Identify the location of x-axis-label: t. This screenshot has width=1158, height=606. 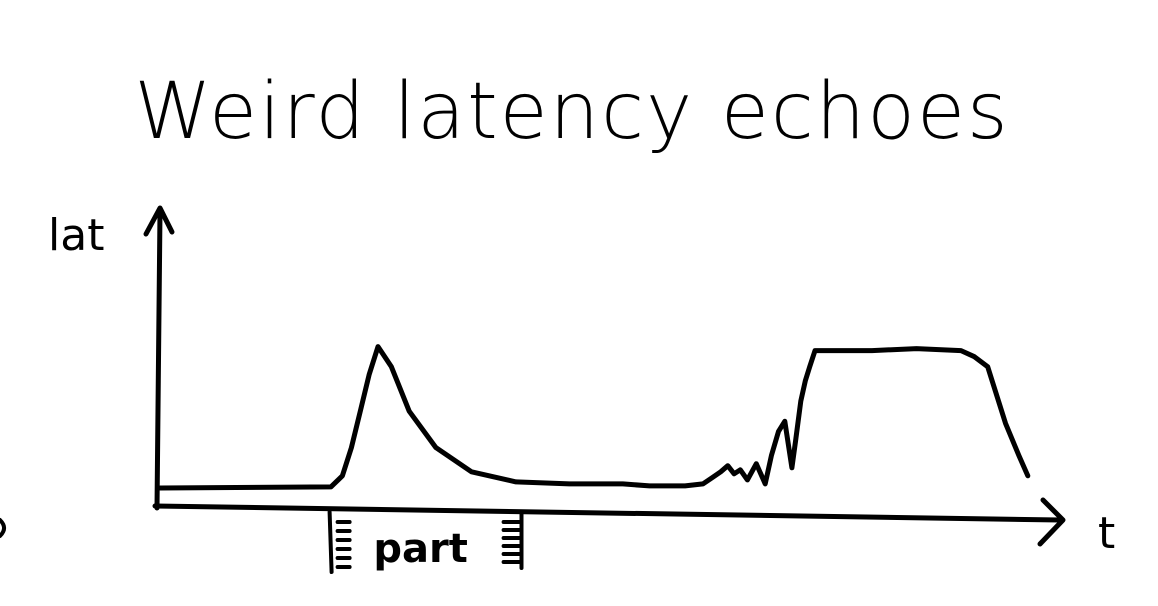
(1106, 533).